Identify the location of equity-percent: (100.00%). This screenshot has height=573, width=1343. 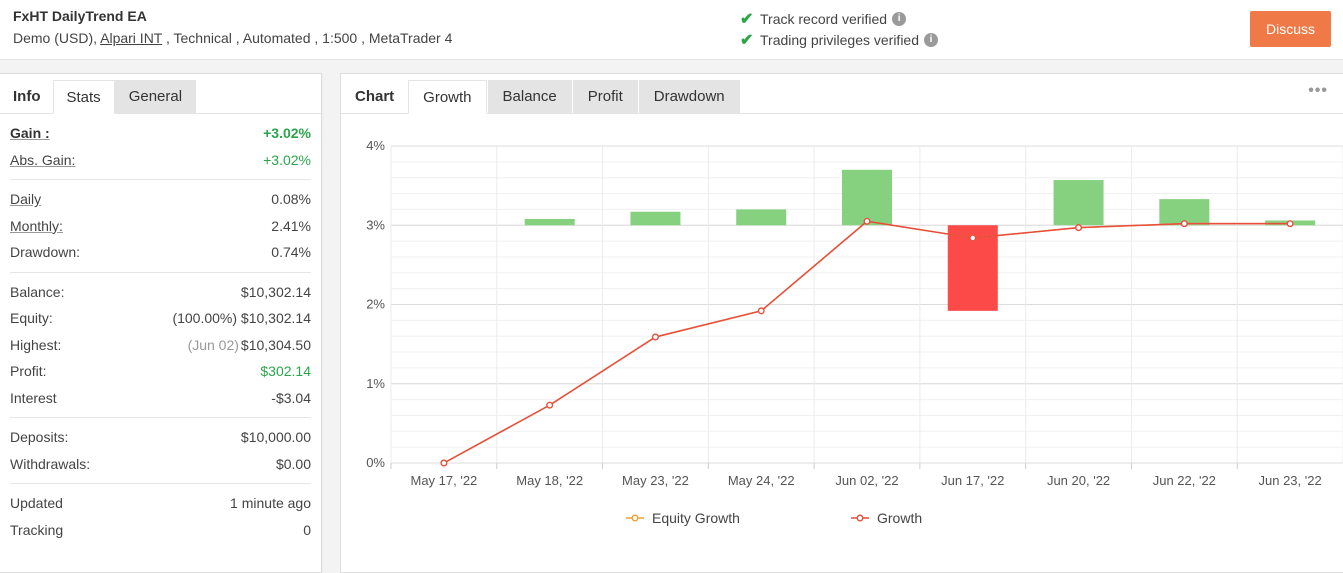
(205, 318).